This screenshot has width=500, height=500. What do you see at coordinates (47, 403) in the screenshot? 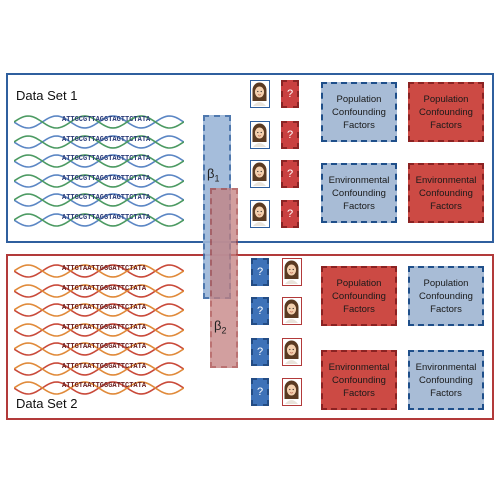
I see `data-set-2-label: Data Set 2` at bounding box center [47, 403].